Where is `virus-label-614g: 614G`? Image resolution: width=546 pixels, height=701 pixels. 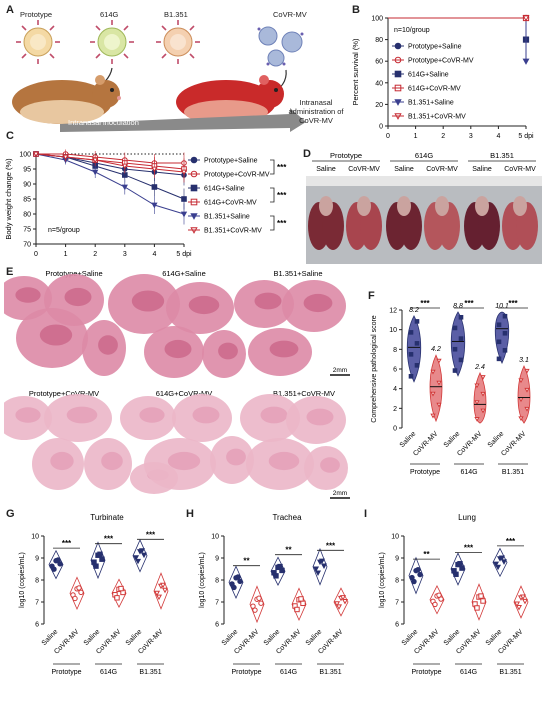 virus-label-614g: 614G is located at coordinates (109, 14).